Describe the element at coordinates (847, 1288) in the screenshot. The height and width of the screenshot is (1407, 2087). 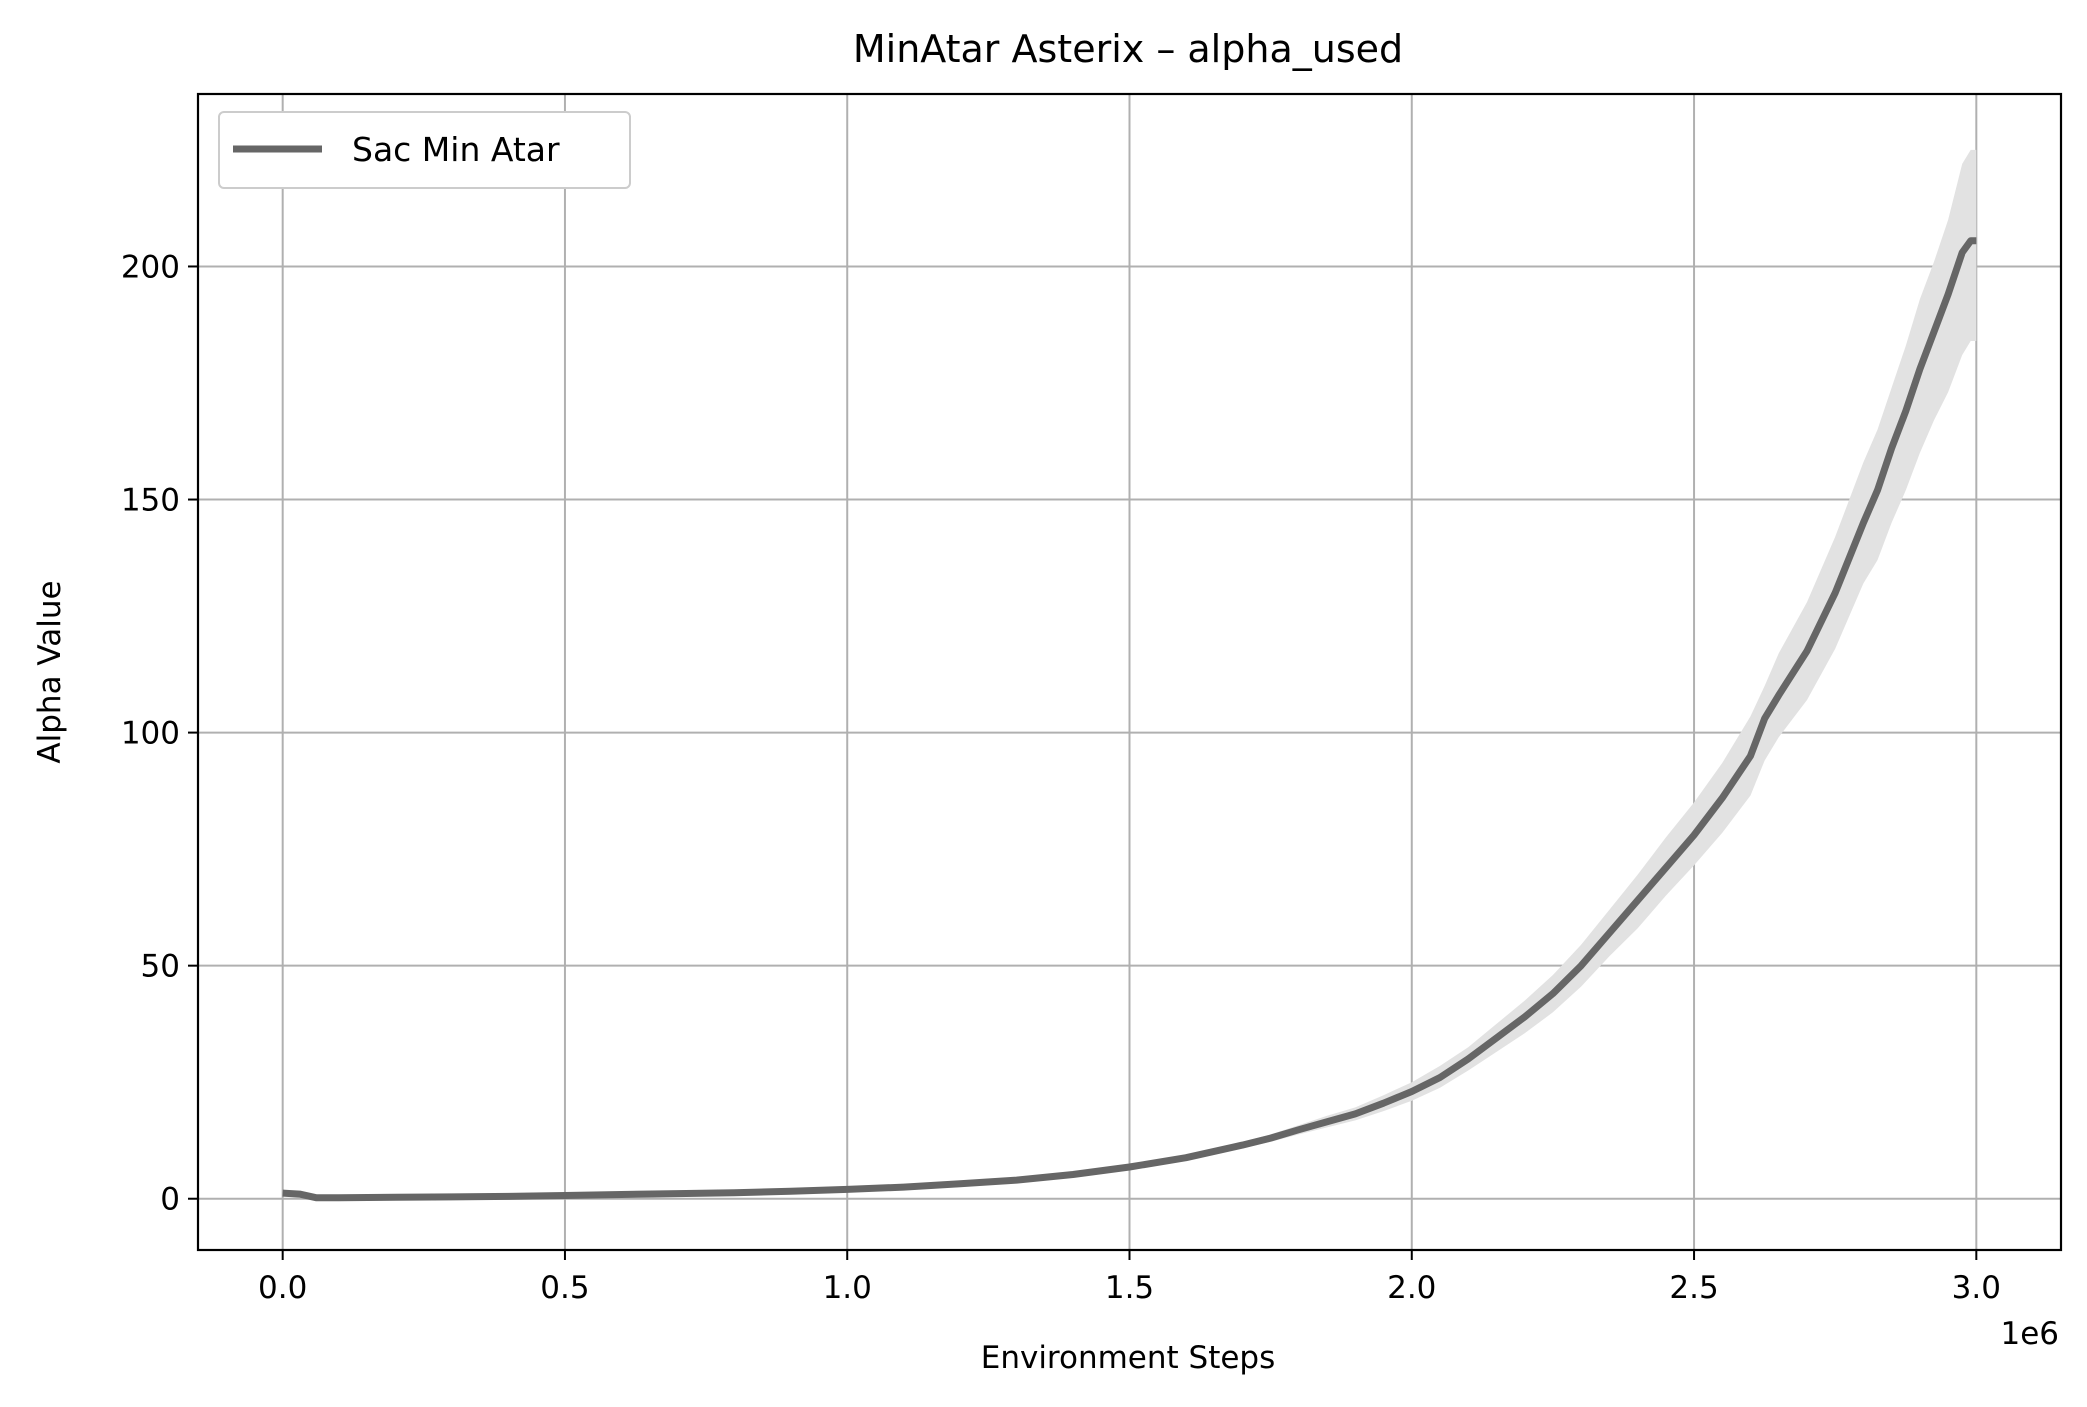
I see `x-tick-label: 1.0` at that location.